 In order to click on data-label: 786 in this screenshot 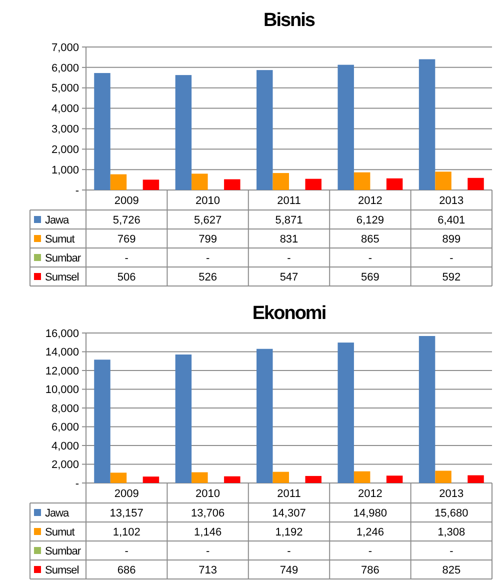, I will do `click(370, 570)`.